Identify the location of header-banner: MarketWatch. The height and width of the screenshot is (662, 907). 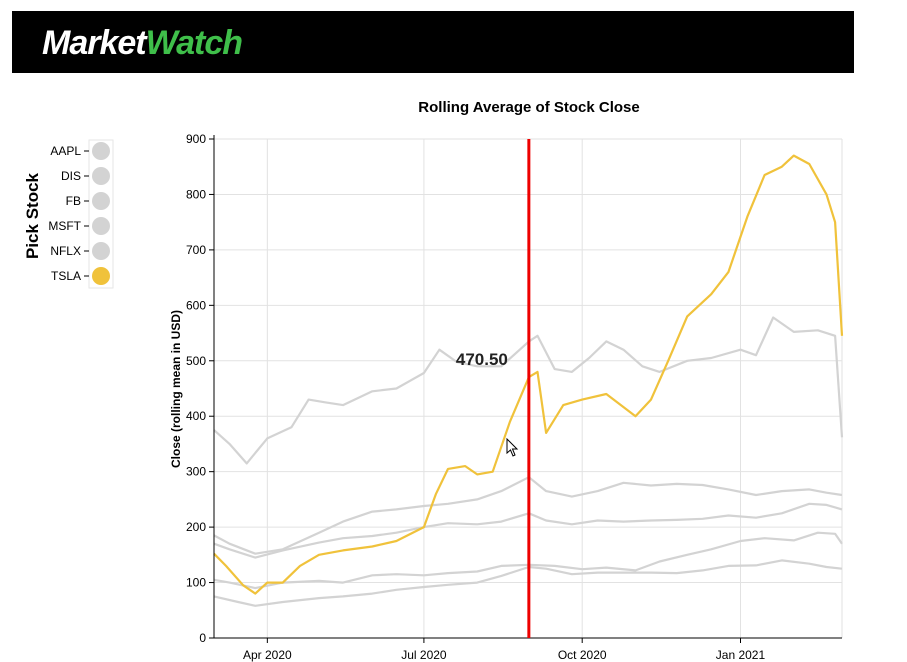
(433, 42).